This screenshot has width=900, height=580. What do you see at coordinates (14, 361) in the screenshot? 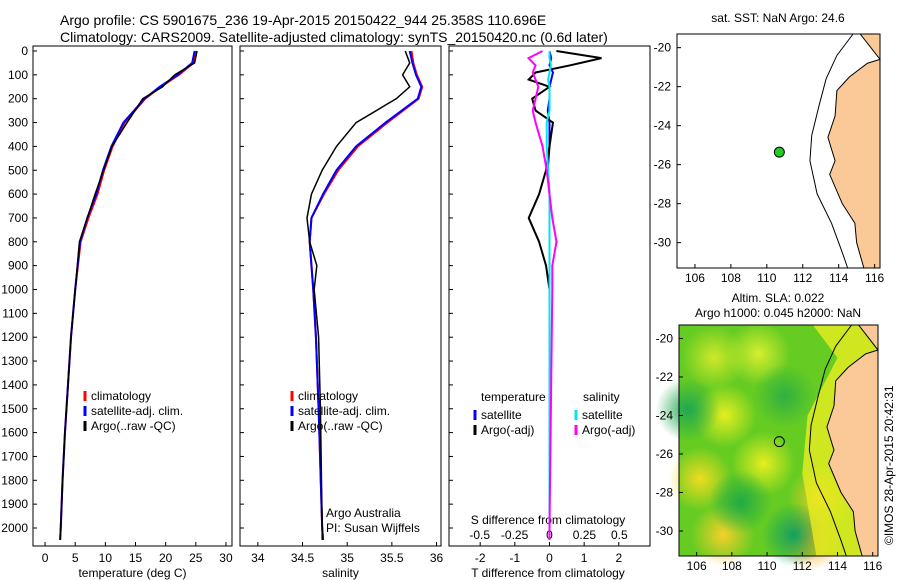
I see `y-tick-label: 1300` at bounding box center [14, 361].